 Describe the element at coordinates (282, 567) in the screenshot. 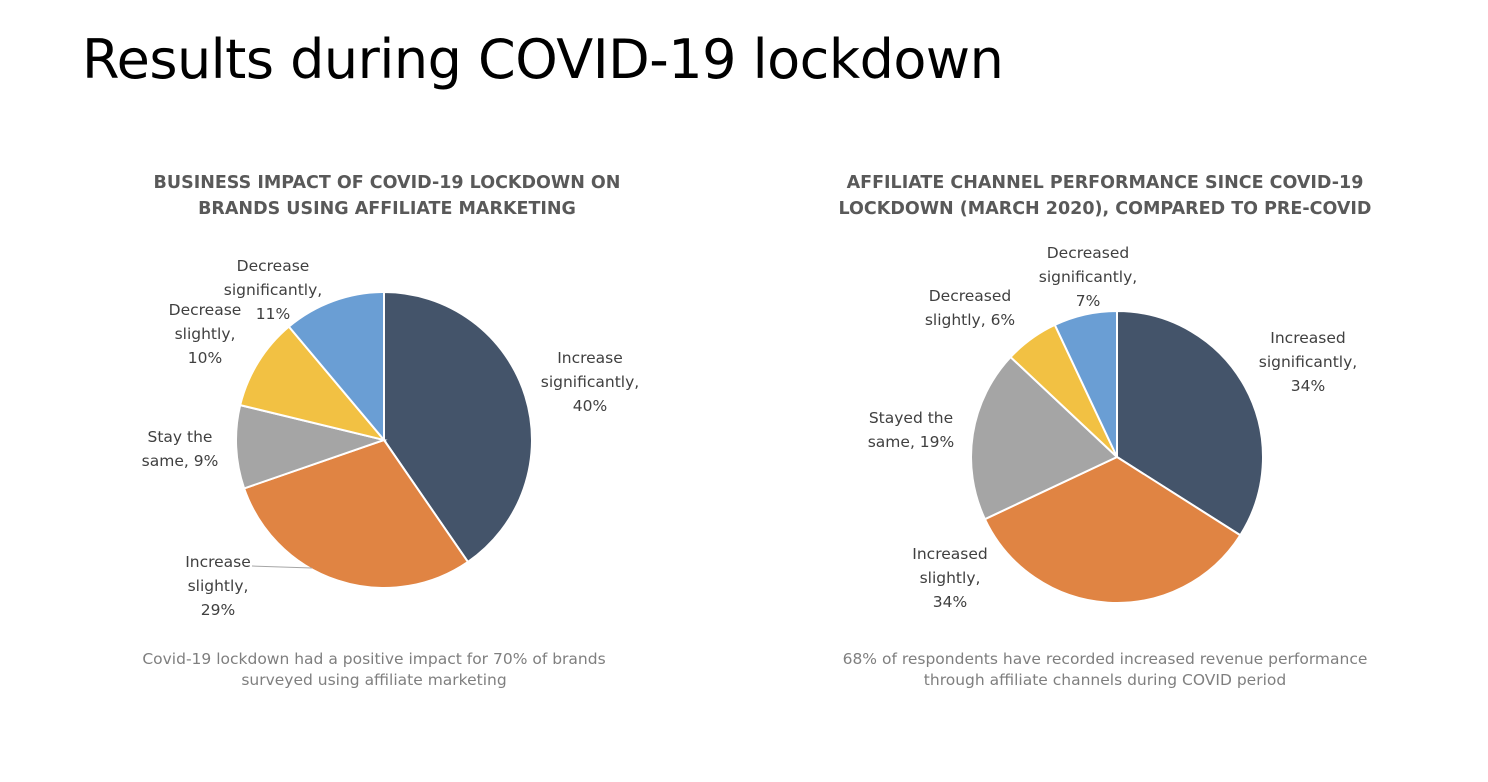

I see `chart-1-leader-line` at that location.